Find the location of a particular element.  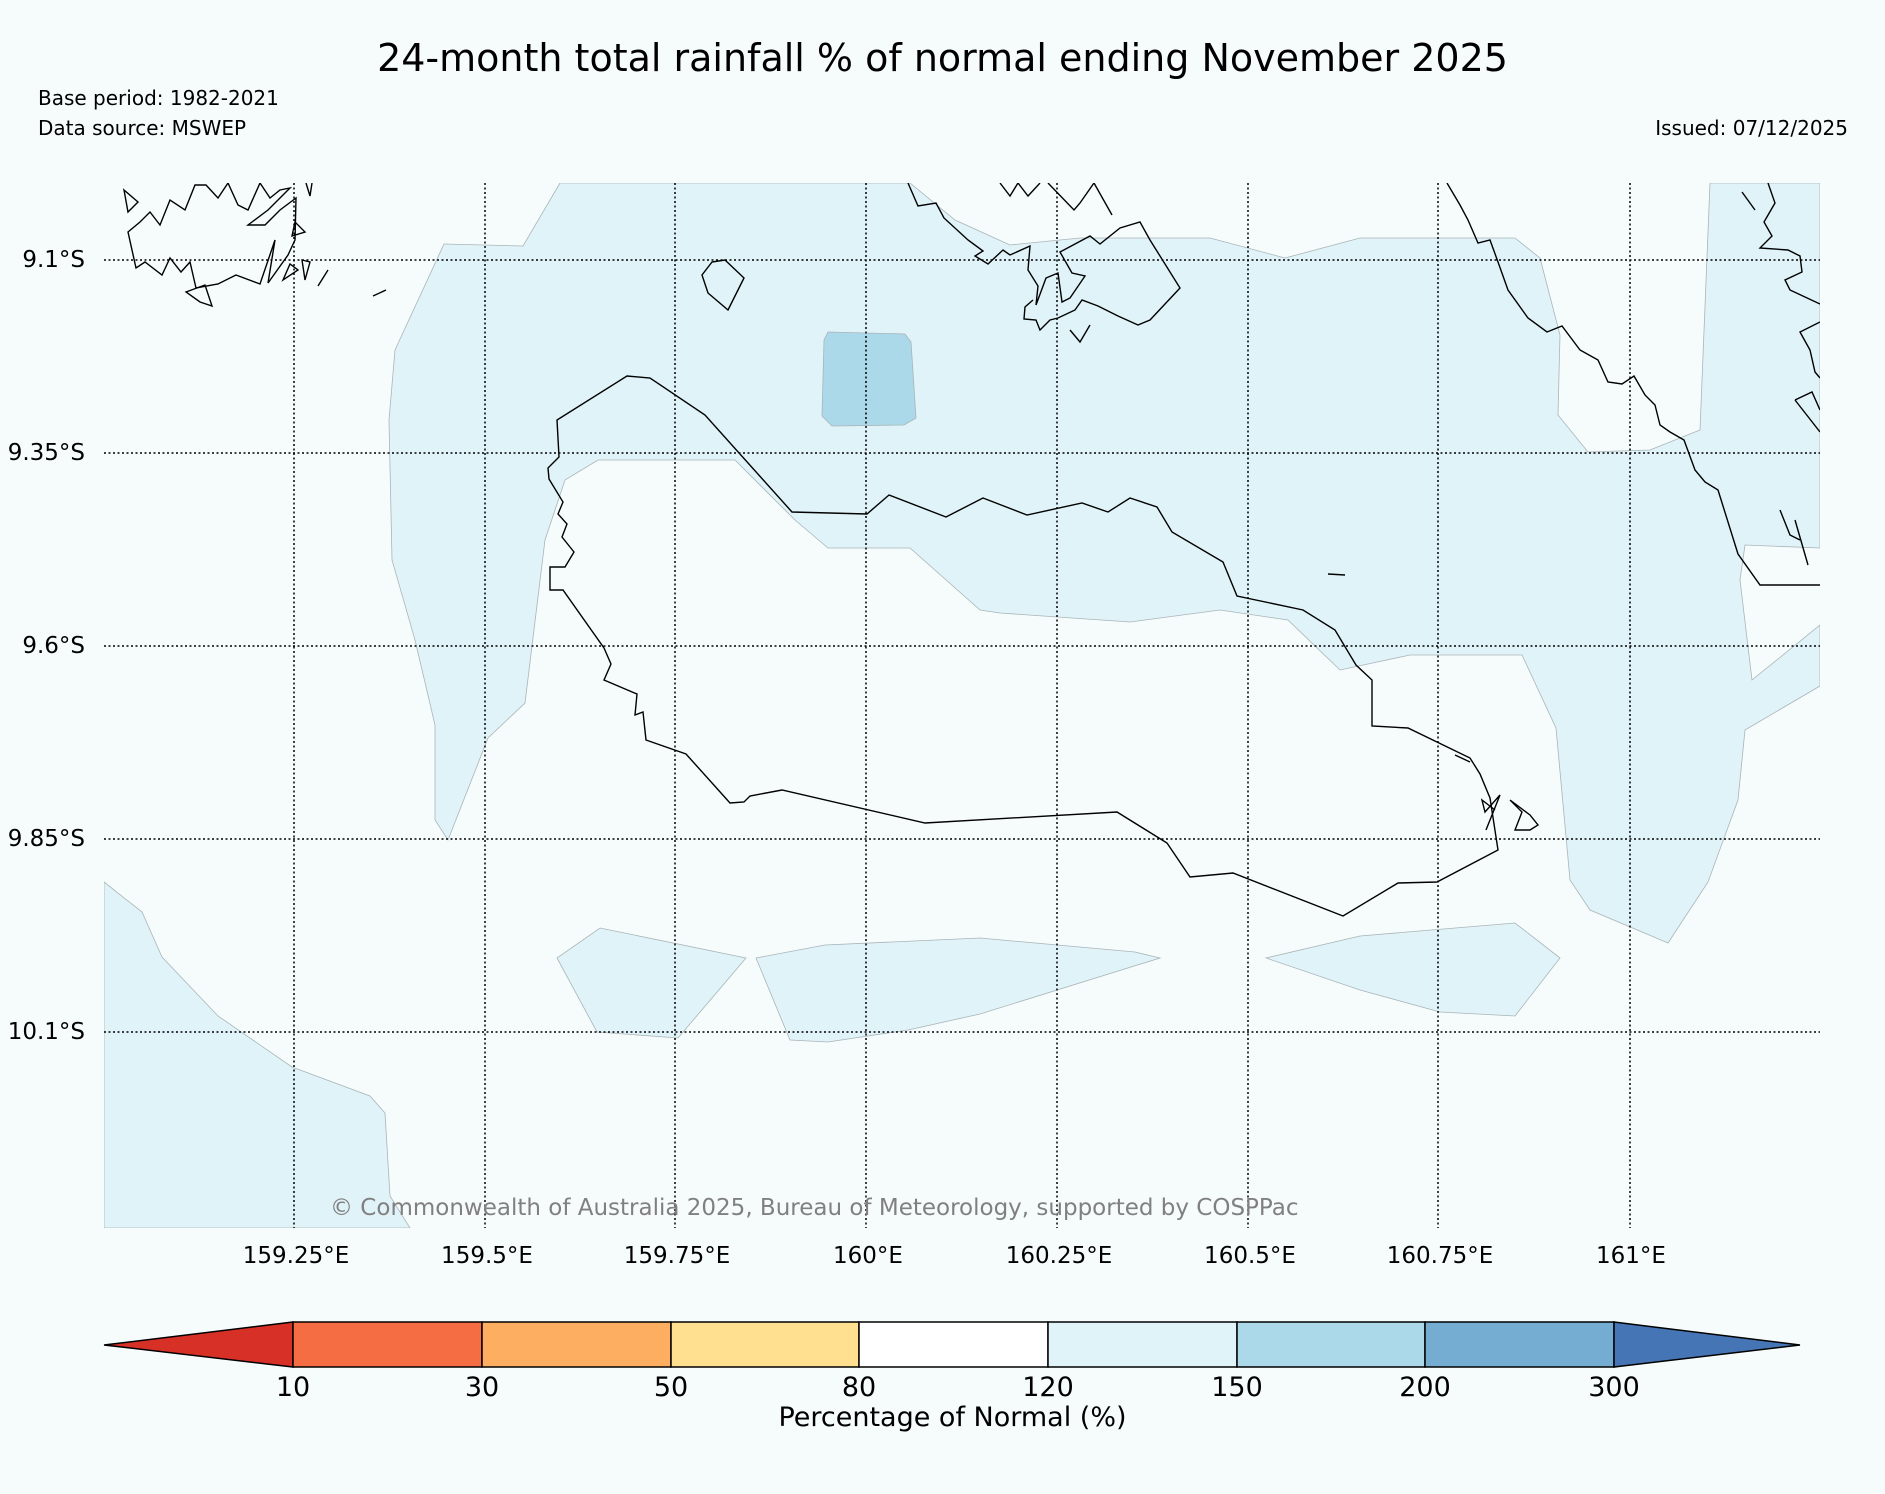

colorbar-tick-50: 50 is located at coordinates (671, 1387).